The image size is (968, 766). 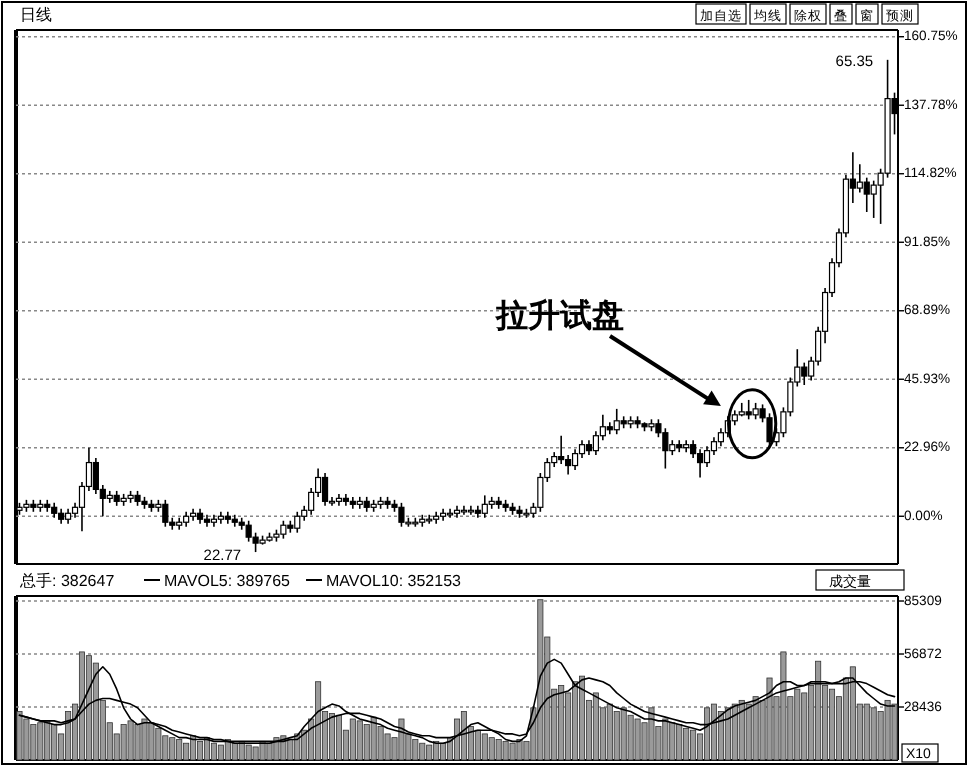 I want to click on chart-title: 总手: 382647, so click(x=67, y=581).